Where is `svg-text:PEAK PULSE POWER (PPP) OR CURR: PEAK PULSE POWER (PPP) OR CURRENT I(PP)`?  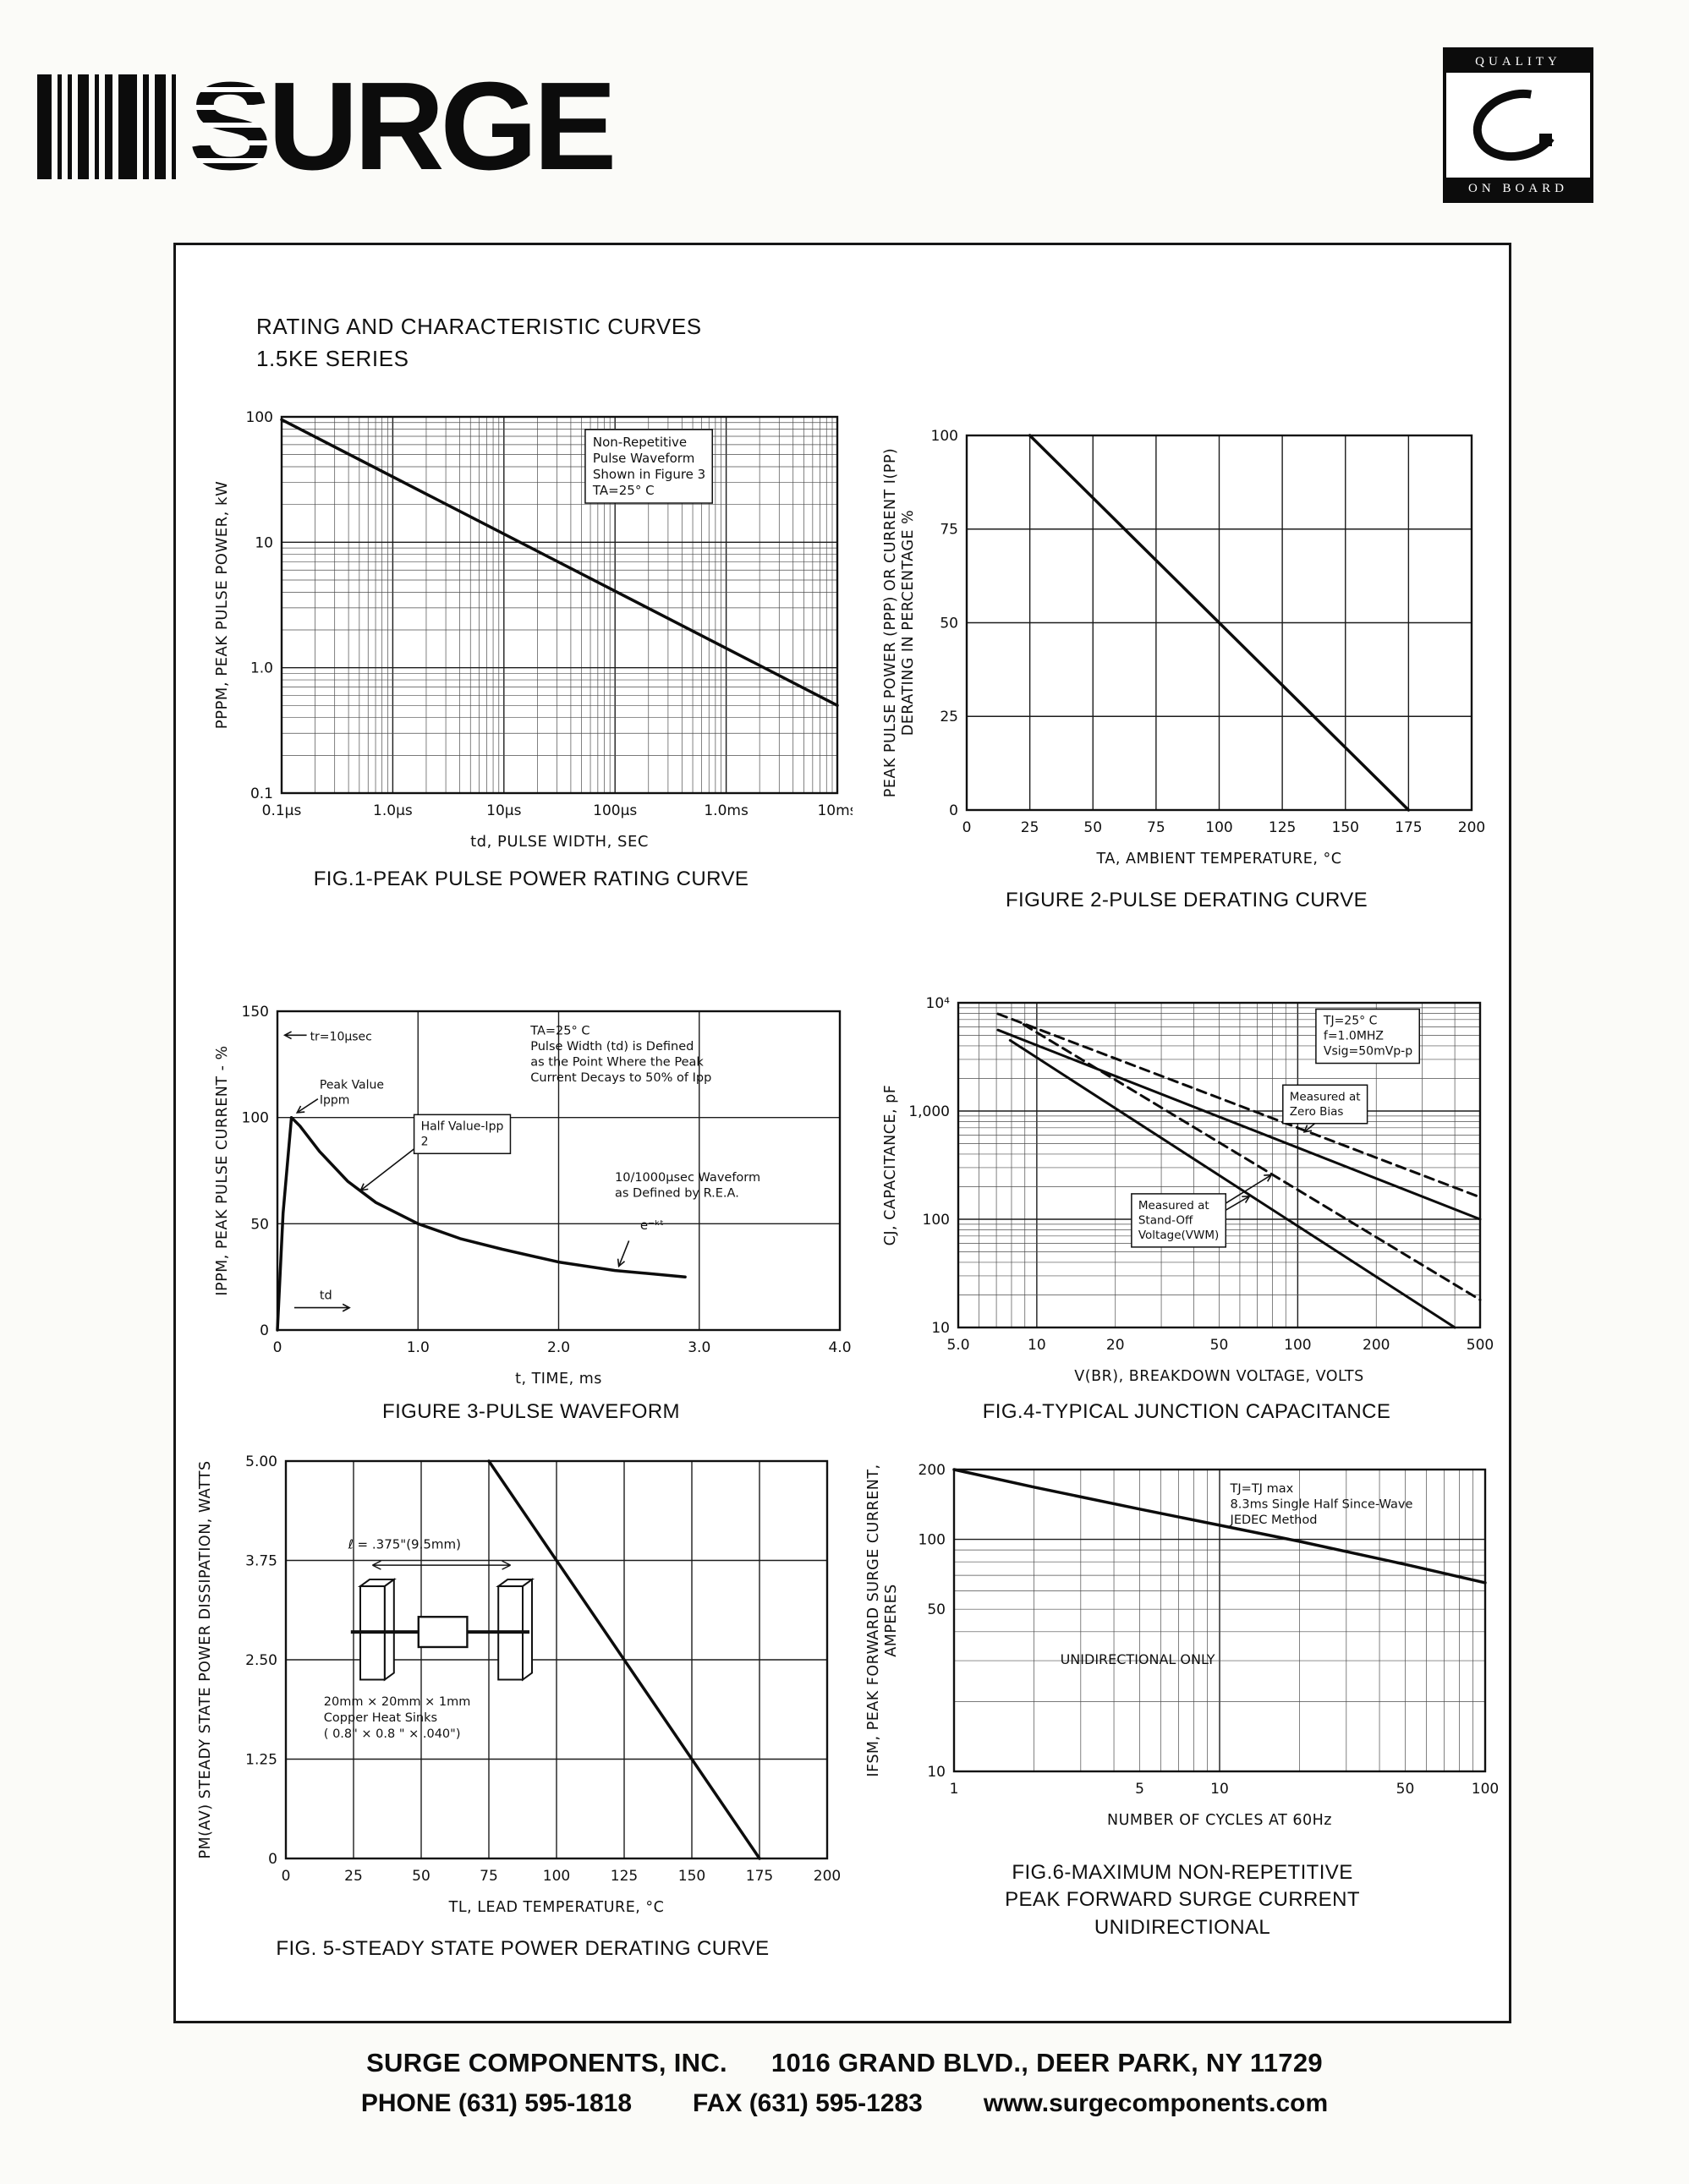
svg-text:PEAK PULSE POWER (PPP) OR CURR: PEAK PULSE POWER (PPP) OR CURRENT I(PP) is located at coordinates (891, 622).